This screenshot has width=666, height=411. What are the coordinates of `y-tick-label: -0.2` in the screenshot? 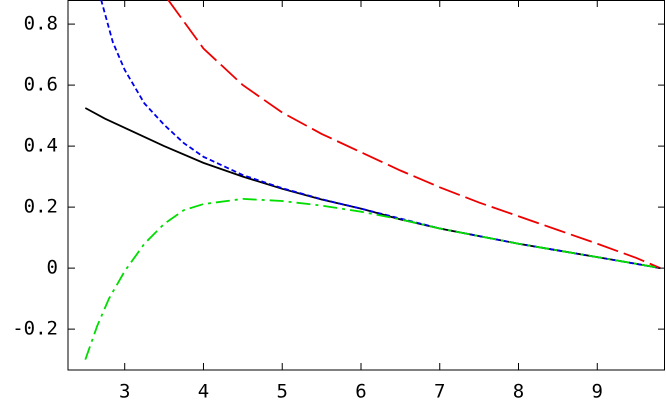 It's located at (35, 329).